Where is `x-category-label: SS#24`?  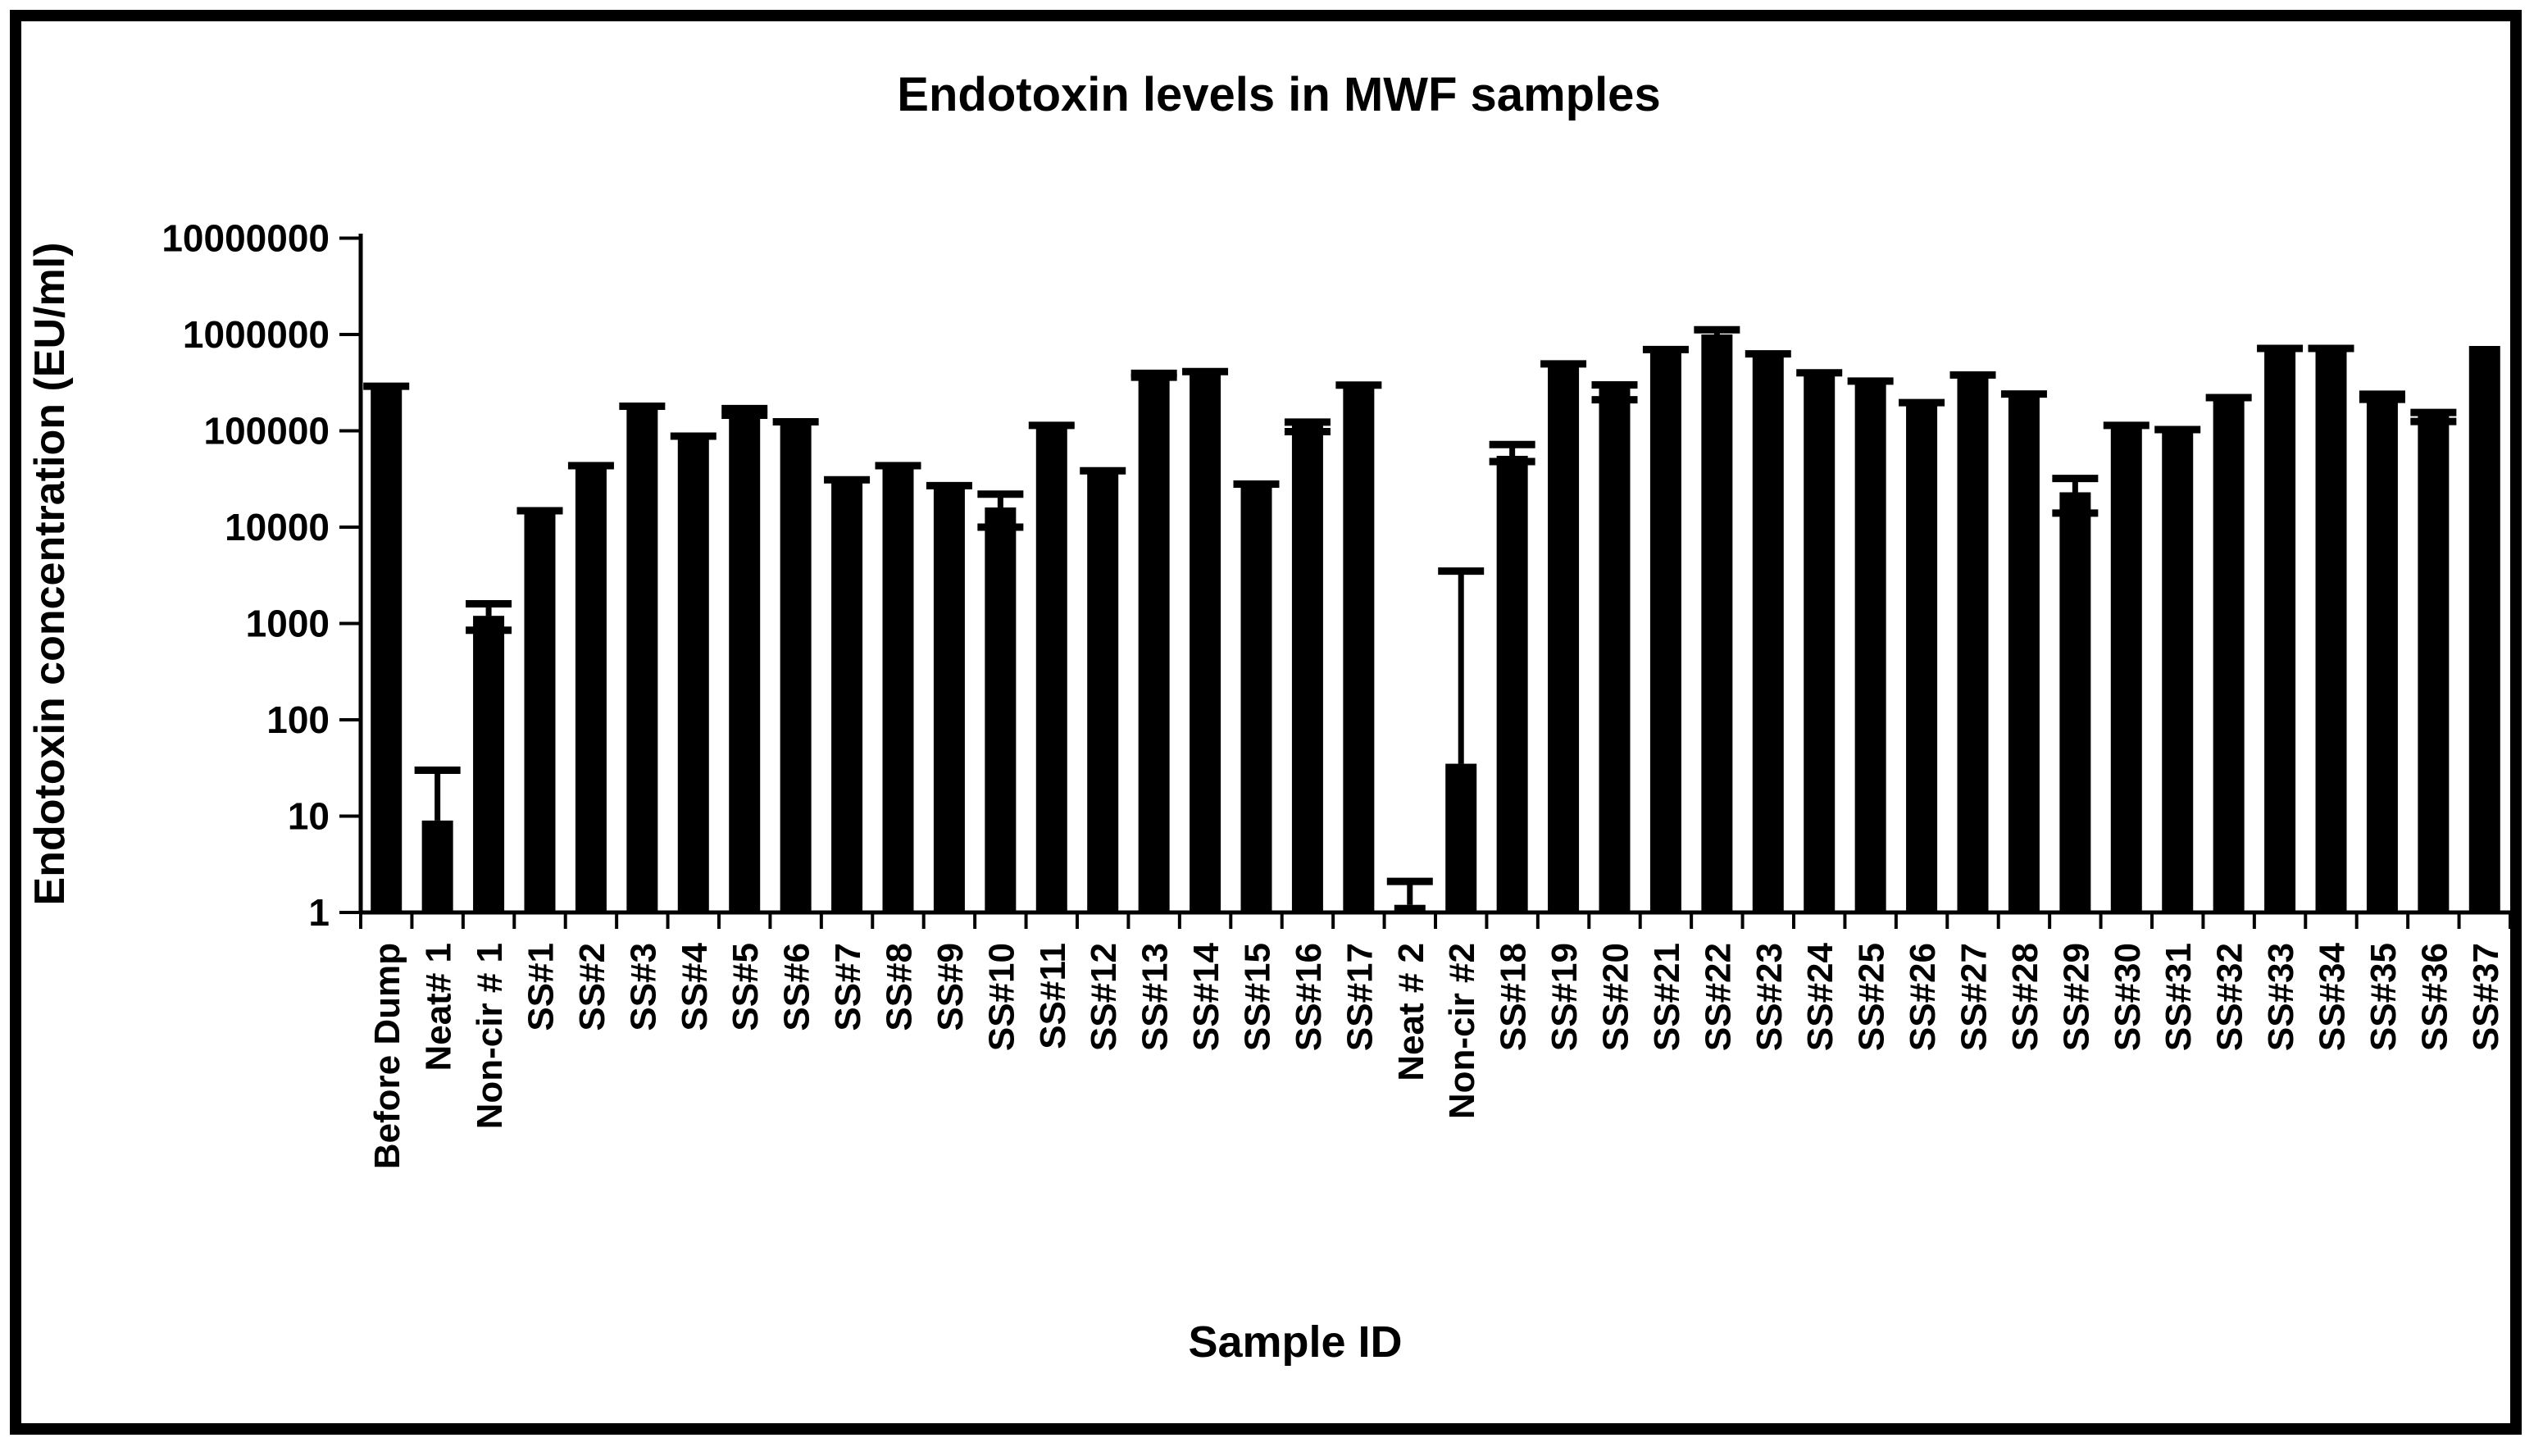
x-category-label: SS#24 is located at coordinates (1820, 996).